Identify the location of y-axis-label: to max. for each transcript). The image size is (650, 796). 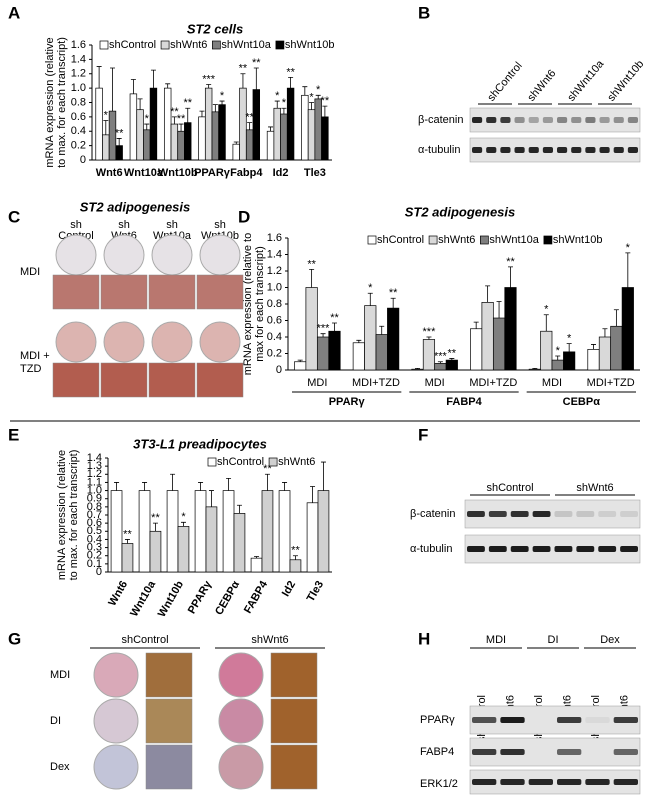
(74, 515).